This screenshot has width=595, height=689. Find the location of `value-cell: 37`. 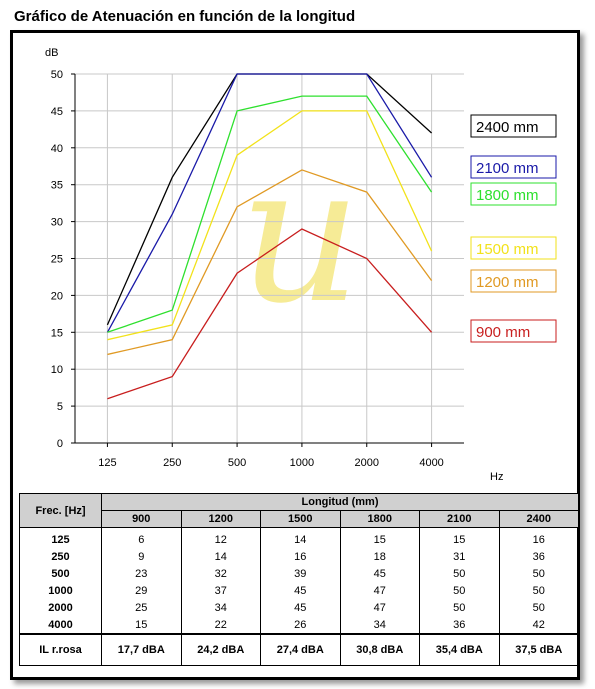

value-cell: 37 is located at coordinates (220, 590).